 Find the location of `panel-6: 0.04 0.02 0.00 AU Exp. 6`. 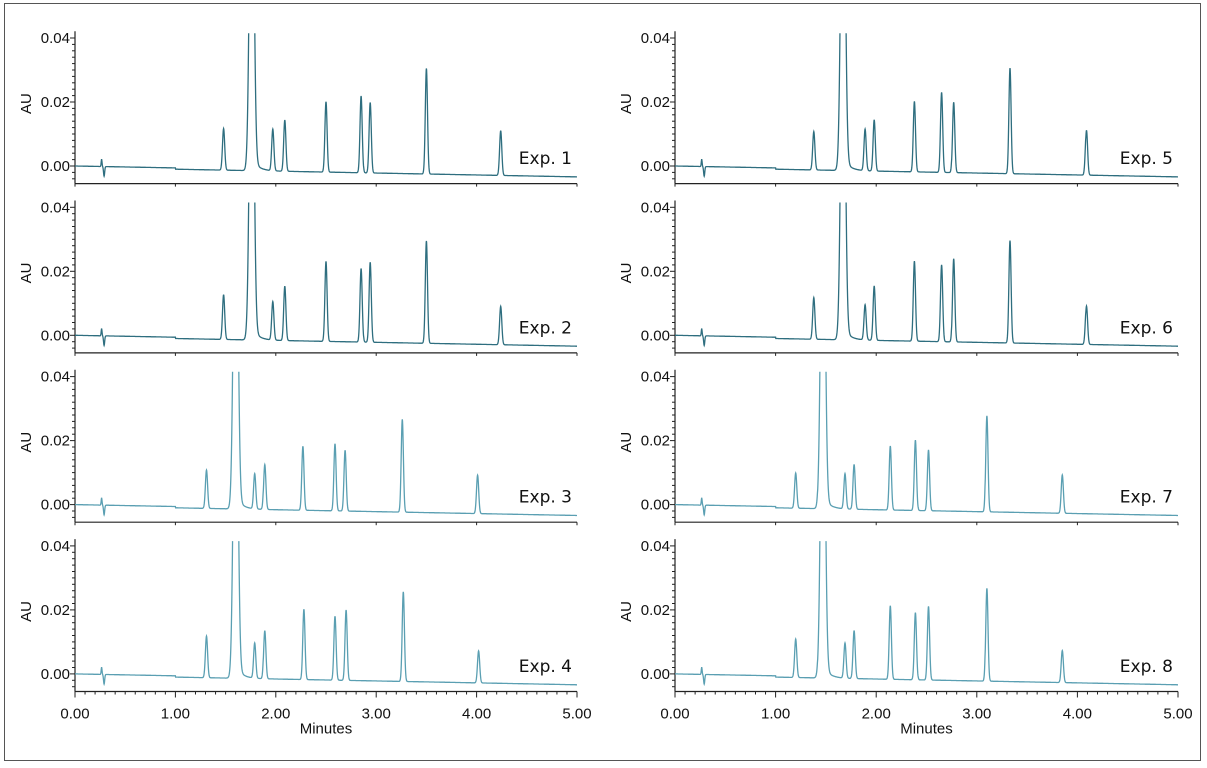

panel-6: 0.04 0.02 0.00 AU Exp. 6 is located at coordinates (898, 277).